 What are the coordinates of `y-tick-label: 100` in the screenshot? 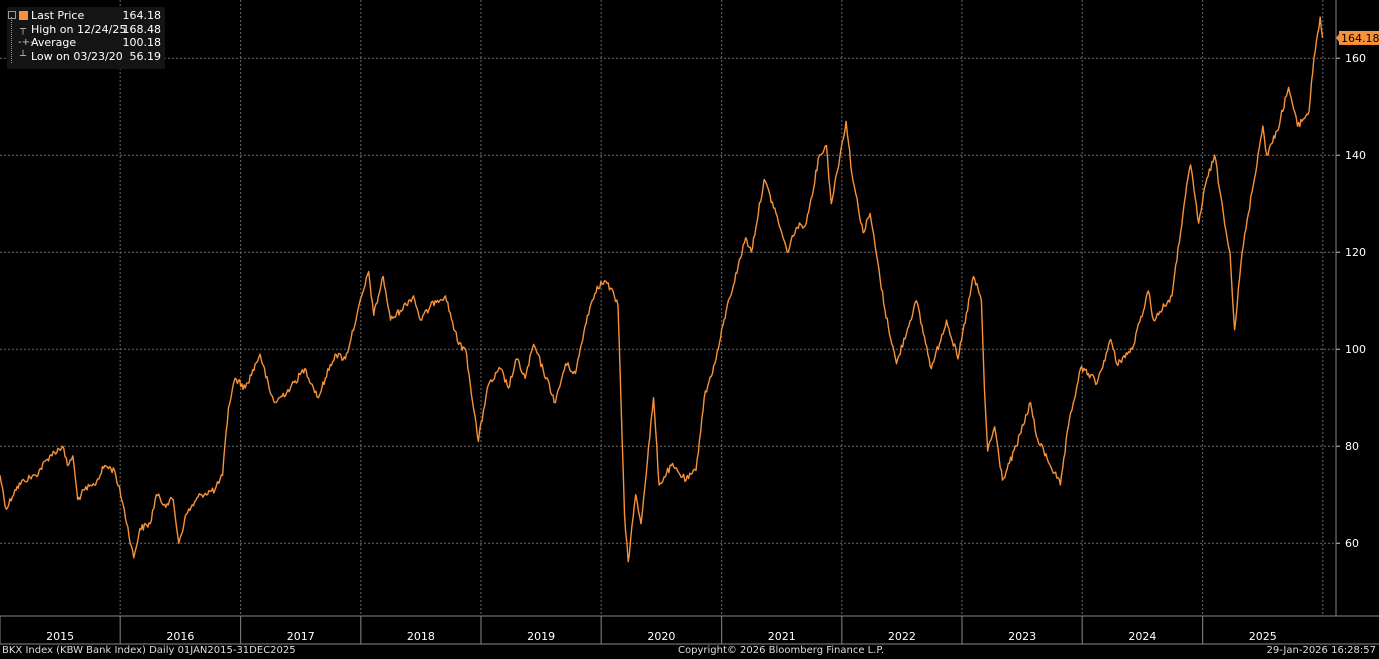 It's located at (1355, 349).